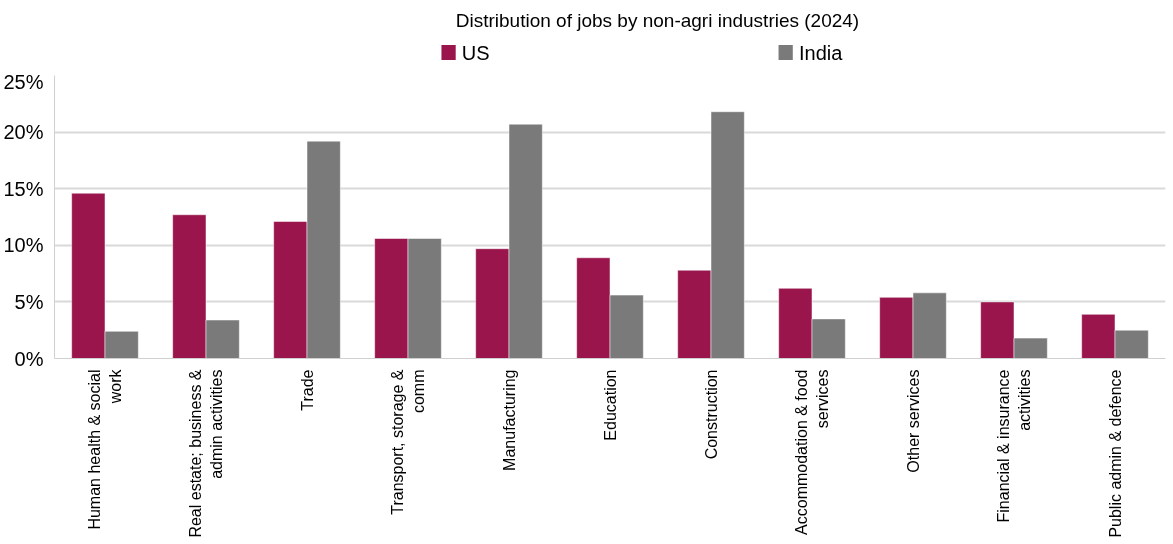 The image size is (1173, 544). I want to click on legend-label: US, so click(475, 52).